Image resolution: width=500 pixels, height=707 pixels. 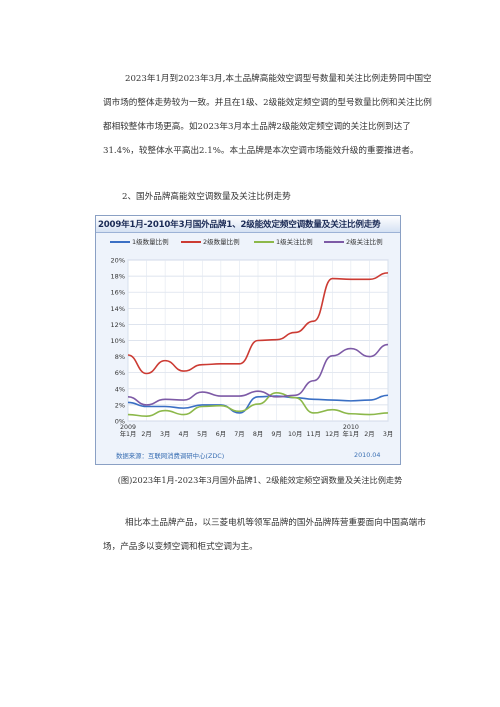 I want to click on x-tick-label: 8月, so click(x=258, y=434).